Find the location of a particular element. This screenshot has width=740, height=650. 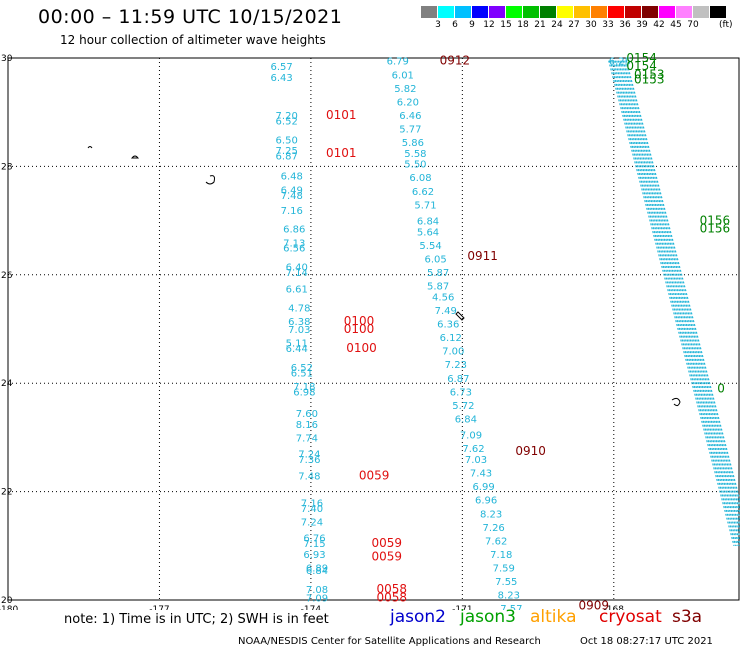

jason3-data-label: 6.76 is located at coordinates (314, 539).